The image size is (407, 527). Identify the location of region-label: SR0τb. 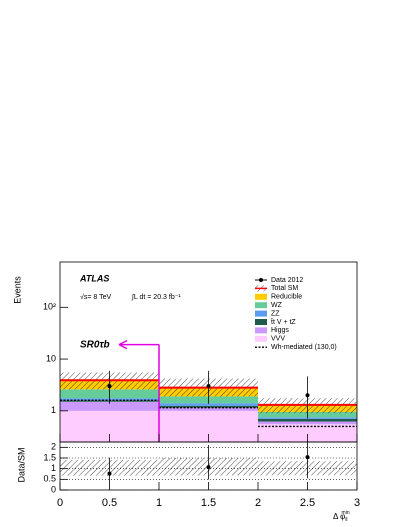
(95, 345).